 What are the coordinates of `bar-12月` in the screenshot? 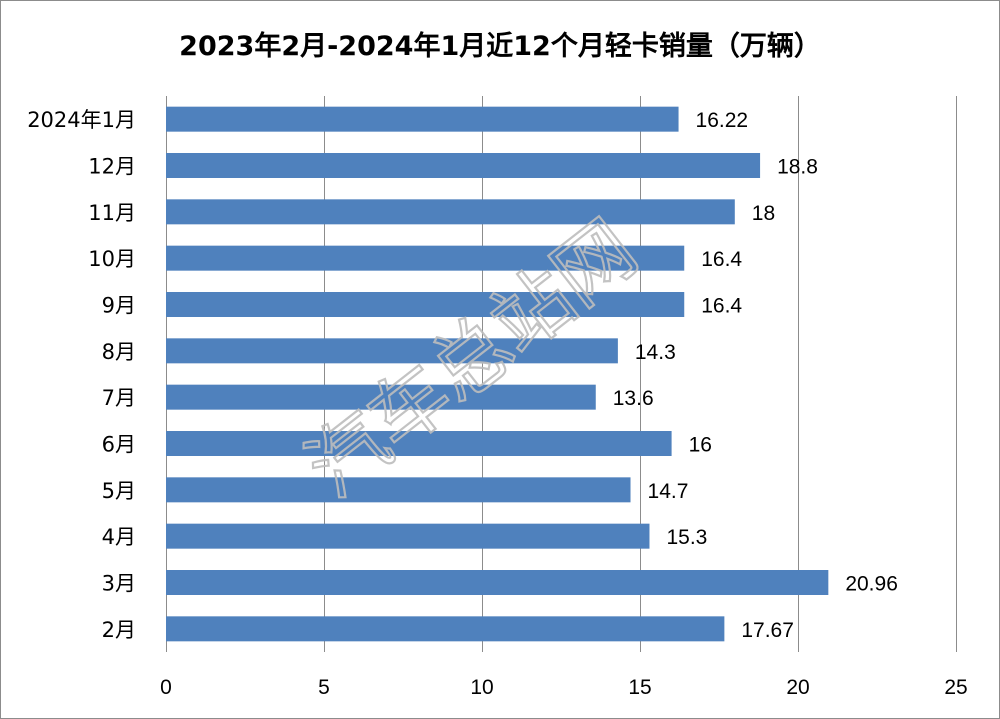 It's located at (463, 165).